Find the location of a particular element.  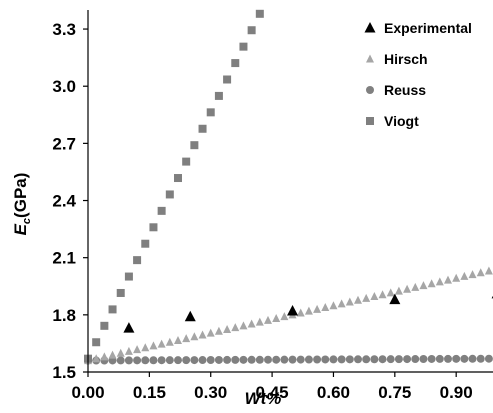

legend-label: Reuss is located at coordinates (405, 90).